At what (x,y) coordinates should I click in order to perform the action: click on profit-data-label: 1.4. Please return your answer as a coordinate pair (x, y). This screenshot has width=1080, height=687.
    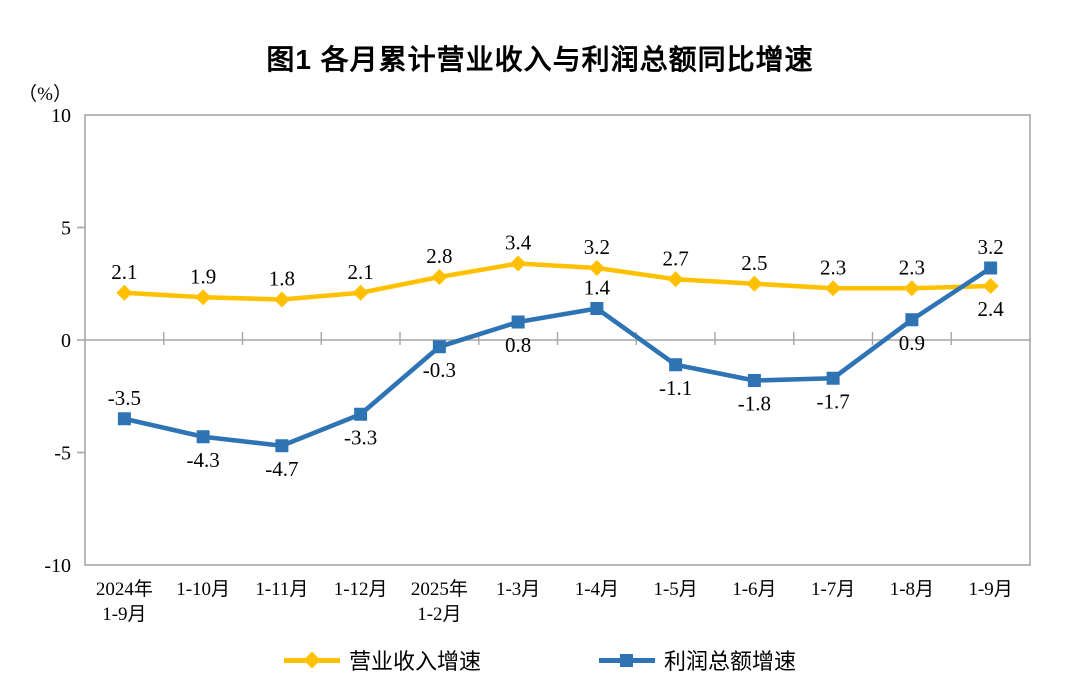
    Looking at the image, I should click on (597, 288).